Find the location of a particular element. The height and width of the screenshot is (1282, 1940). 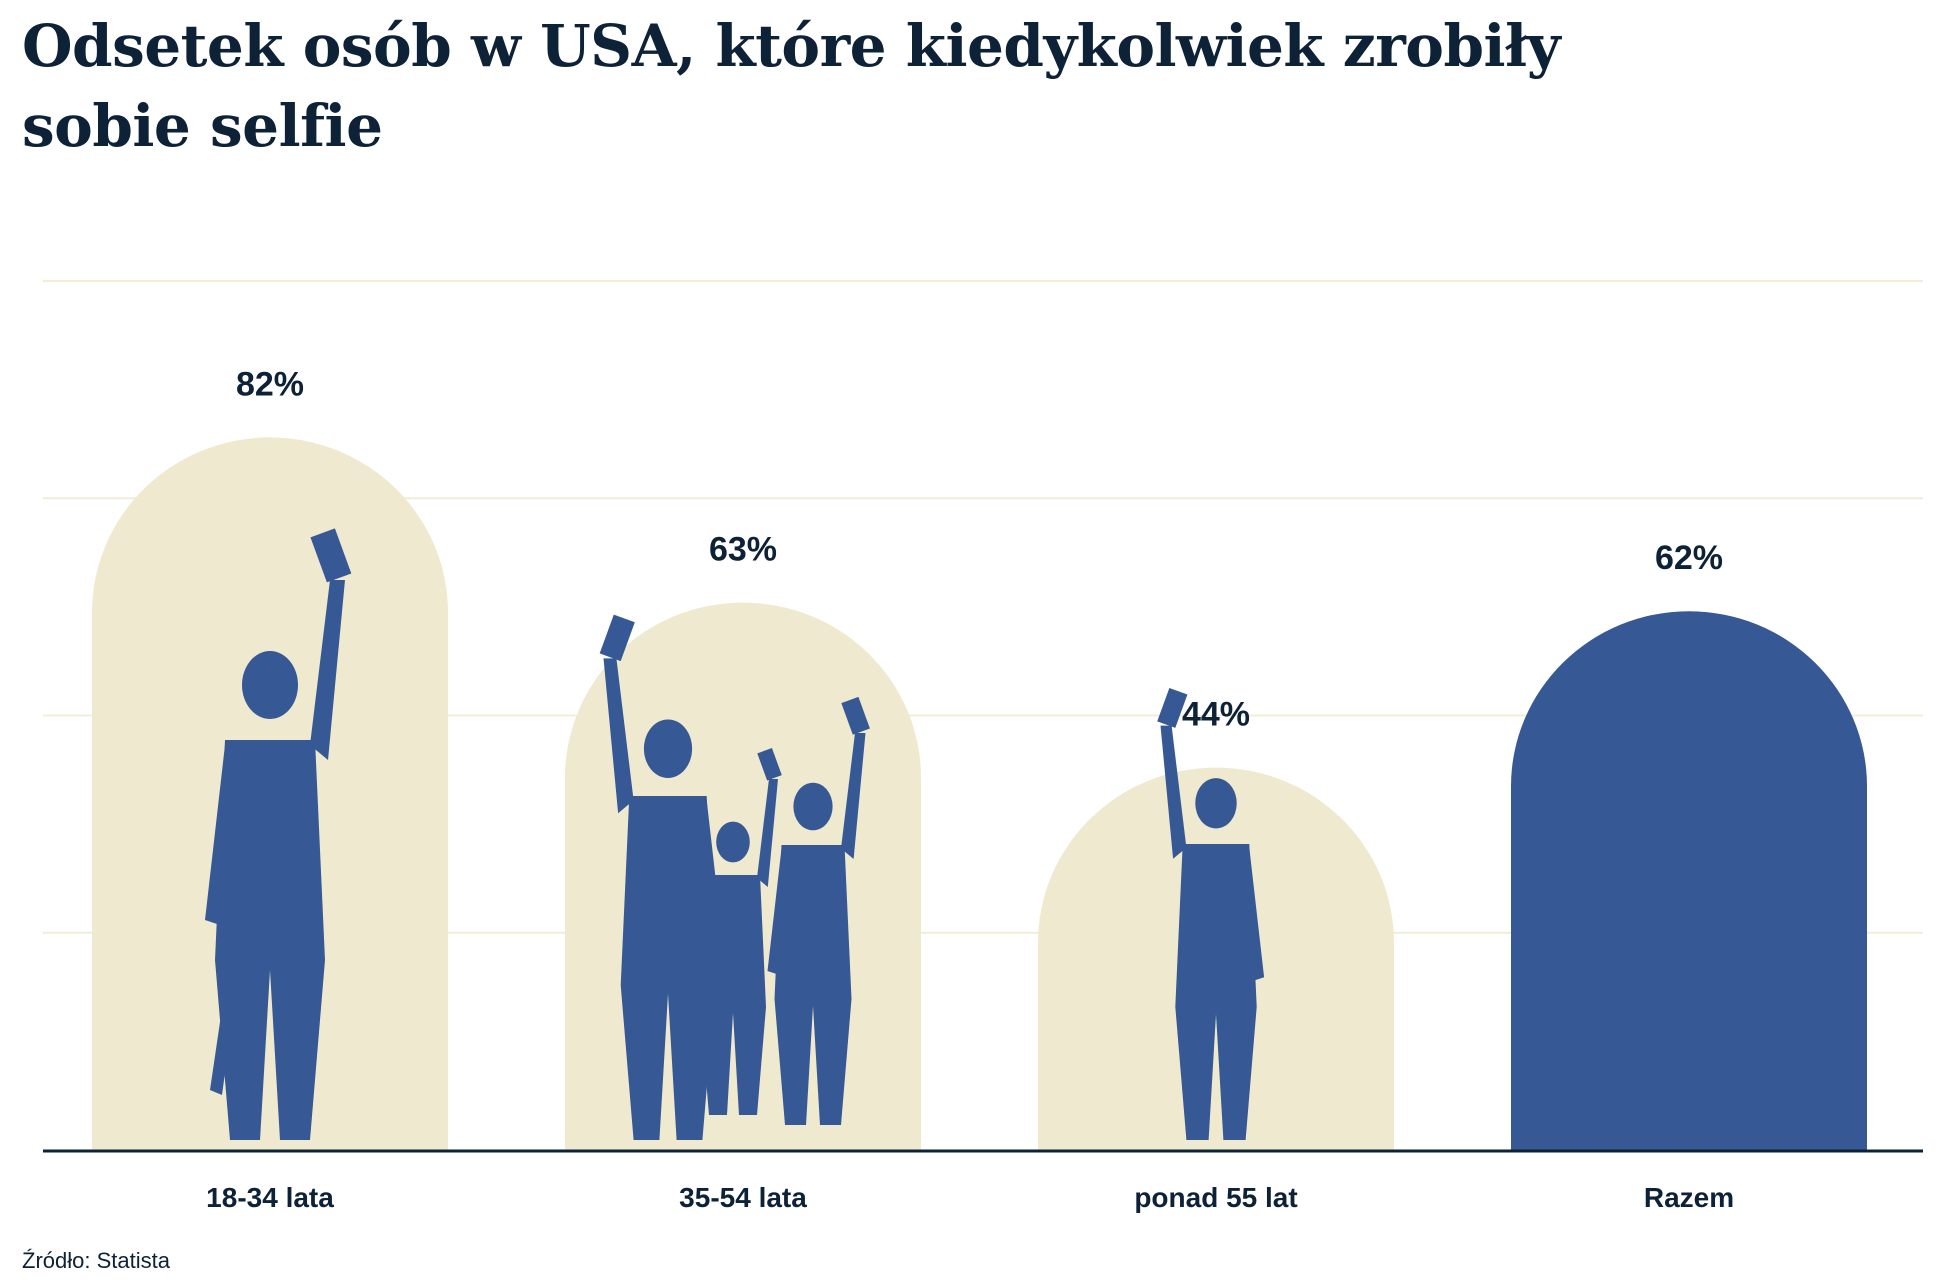

skateboard-shape is located at coordinates (227, 1007).